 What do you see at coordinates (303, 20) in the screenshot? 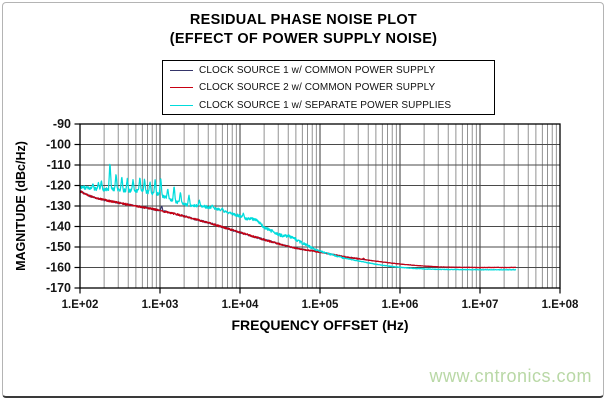
I see `chart-title: RESIDUAL PHASE NOISE PLOT` at bounding box center [303, 20].